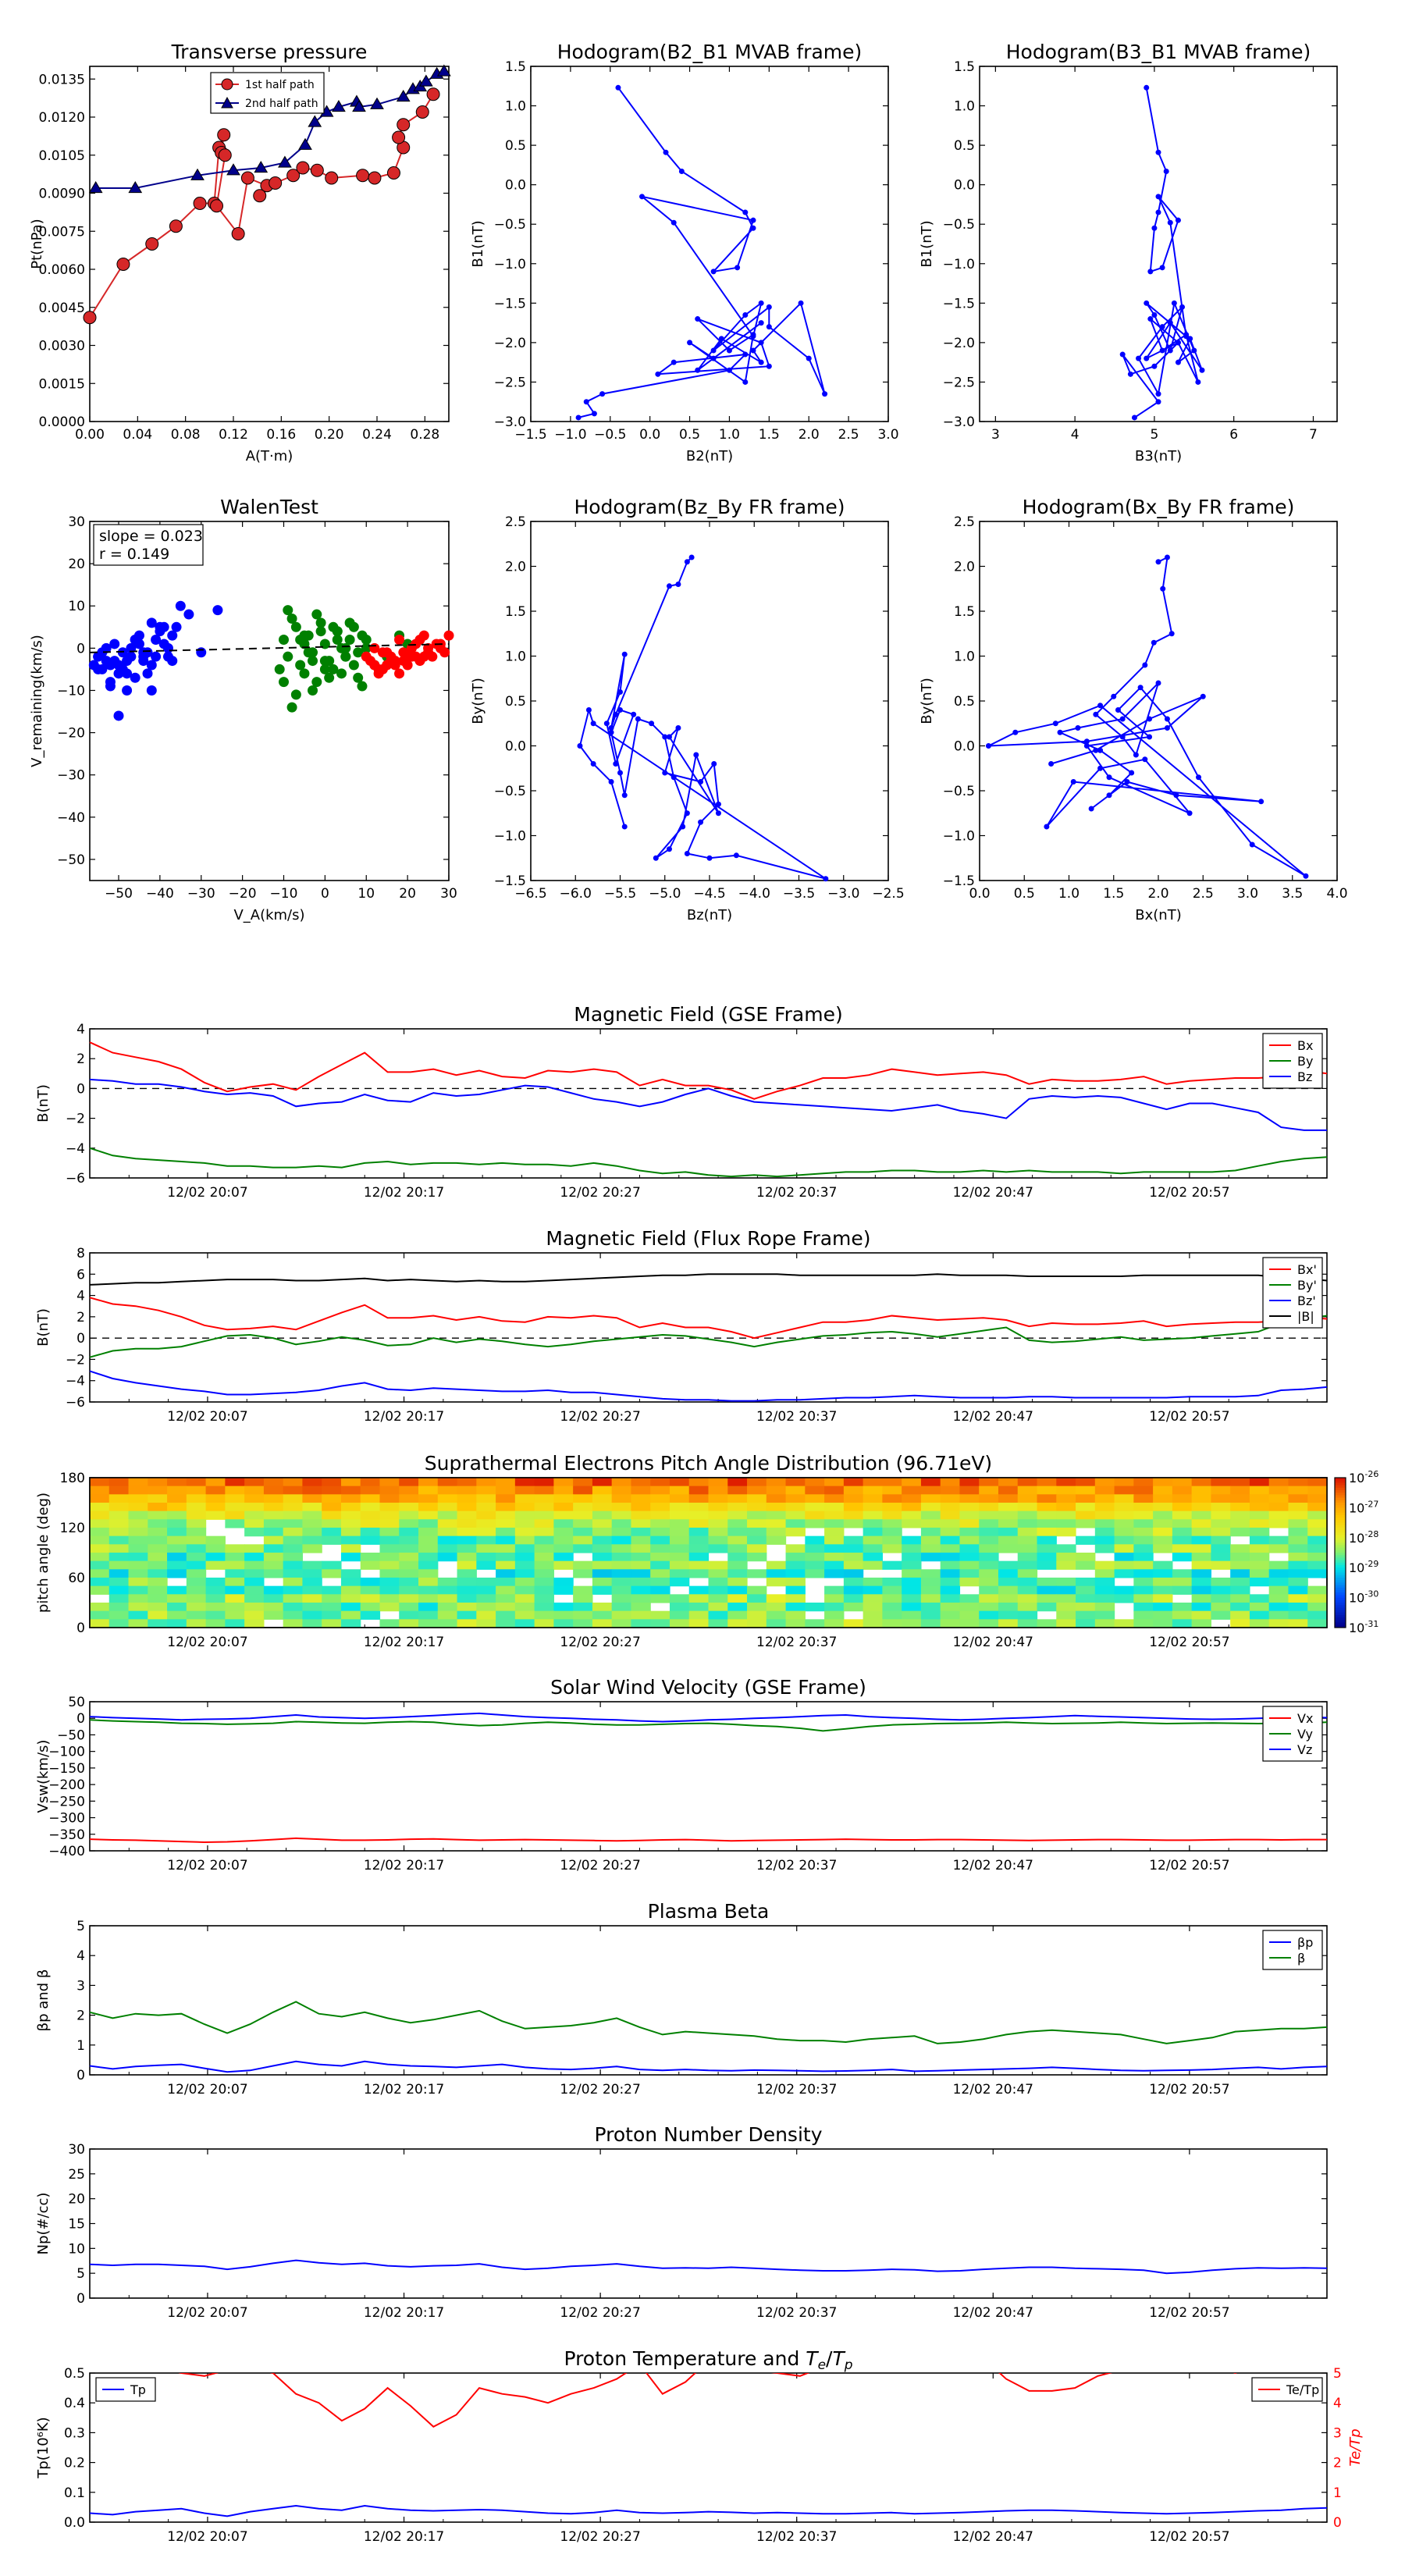 The image size is (1405, 2576). Describe the element at coordinates (201, 894) in the screenshot. I see `x-tick-label: −30` at that location.